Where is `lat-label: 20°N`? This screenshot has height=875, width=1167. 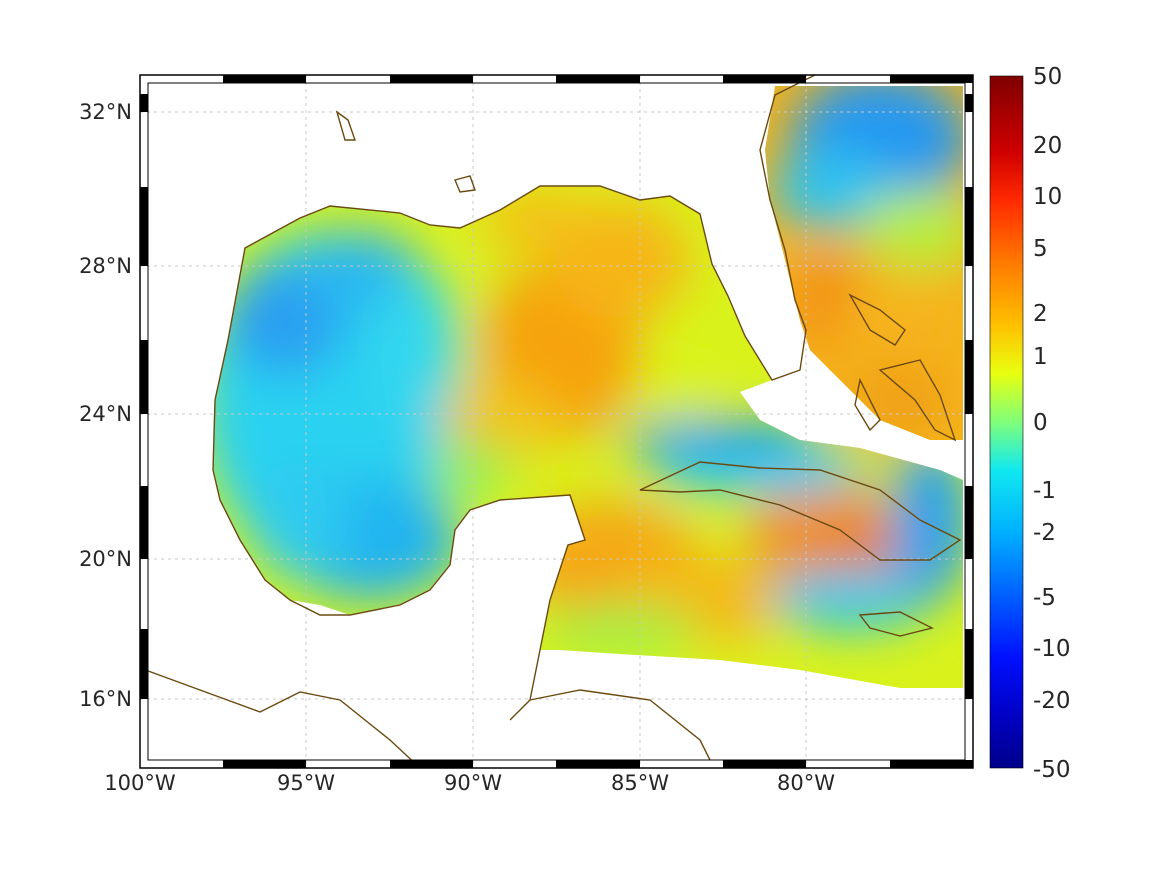 lat-label: 20°N is located at coordinates (105, 559).